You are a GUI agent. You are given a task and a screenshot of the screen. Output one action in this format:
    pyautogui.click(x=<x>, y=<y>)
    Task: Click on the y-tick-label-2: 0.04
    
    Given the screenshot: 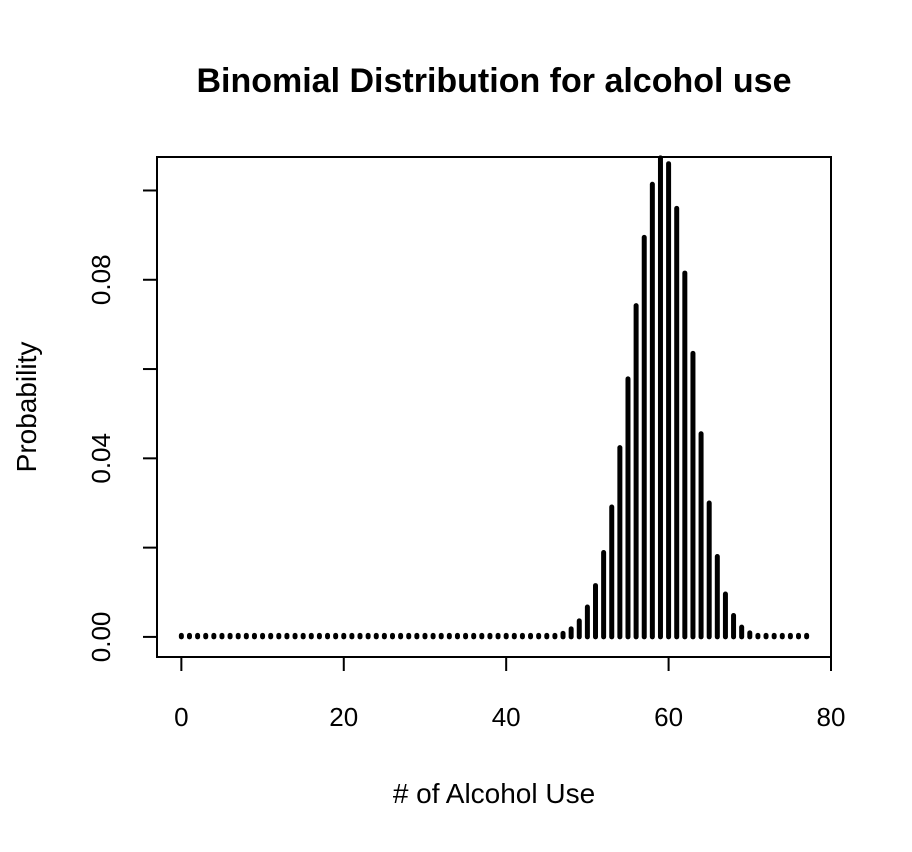 What is the action you would take?
    pyautogui.click(x=101, y=458)
    